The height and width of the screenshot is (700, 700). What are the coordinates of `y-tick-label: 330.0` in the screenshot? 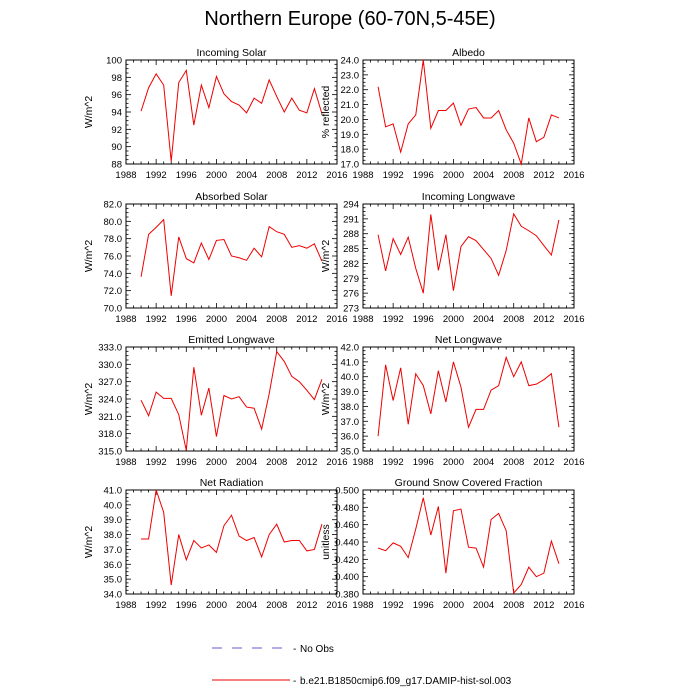 It's located at (110, 365).